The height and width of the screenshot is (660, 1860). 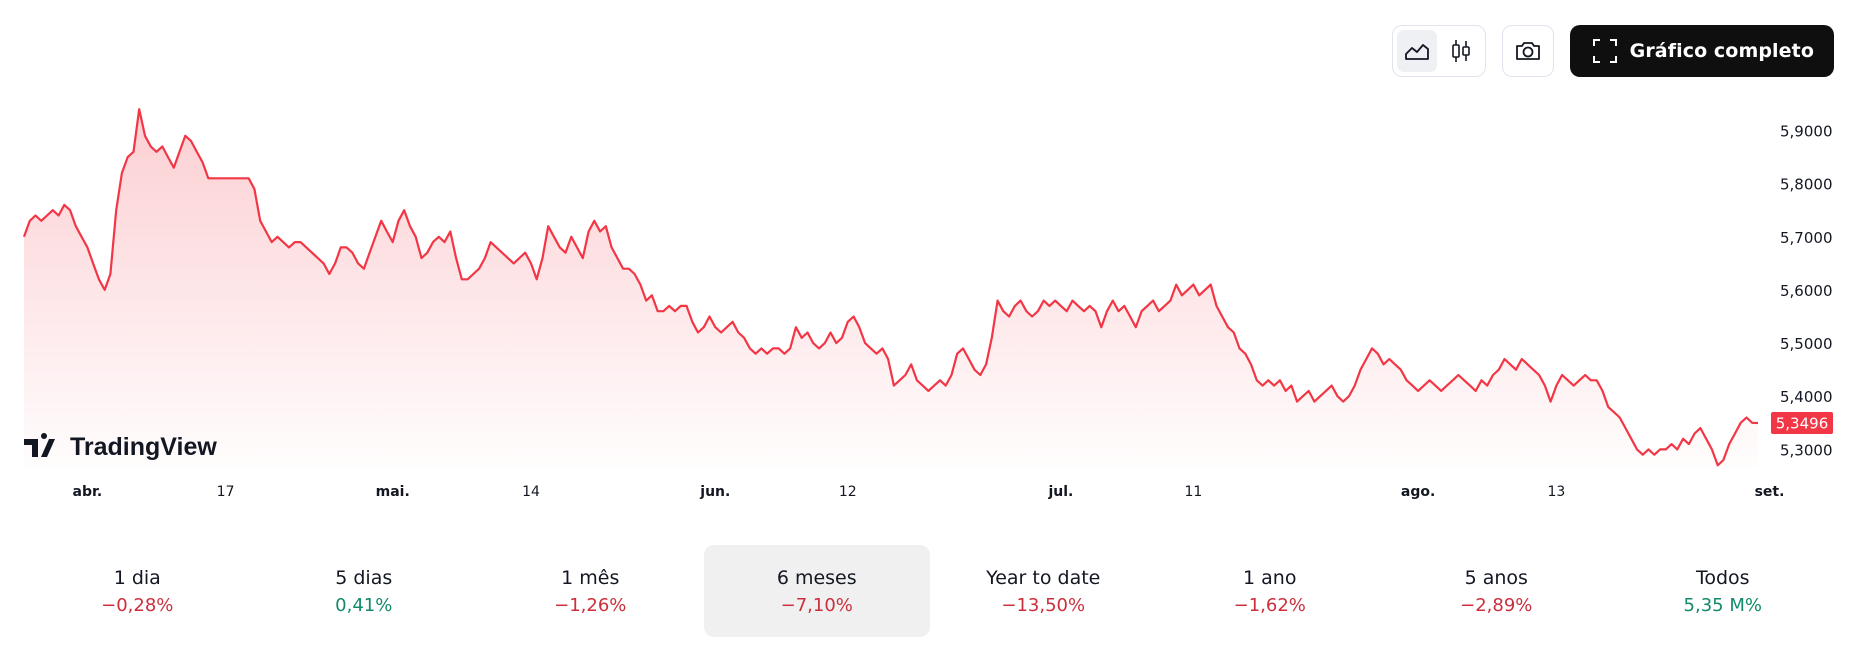 What do you see at coordinates (39, 445) in the screenshot?
I see `tradingview-logo-icon` at bounding box center [39, 445].